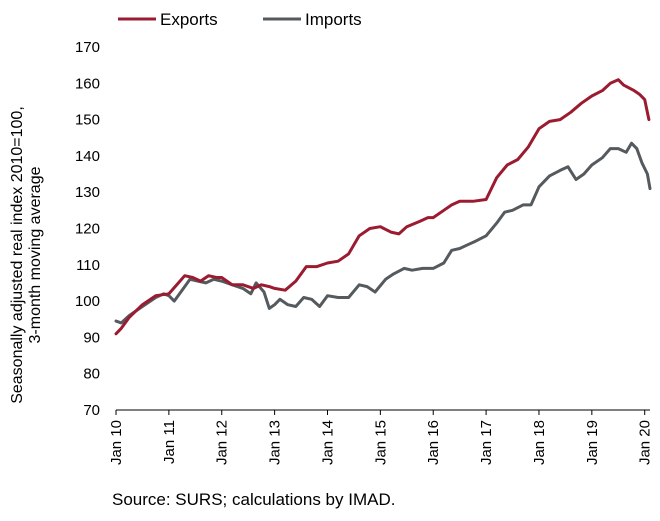 Image resolution: width=660 pixels, height=521 pixels. I want to click on y-tick-label: 150, so click(87, 120).